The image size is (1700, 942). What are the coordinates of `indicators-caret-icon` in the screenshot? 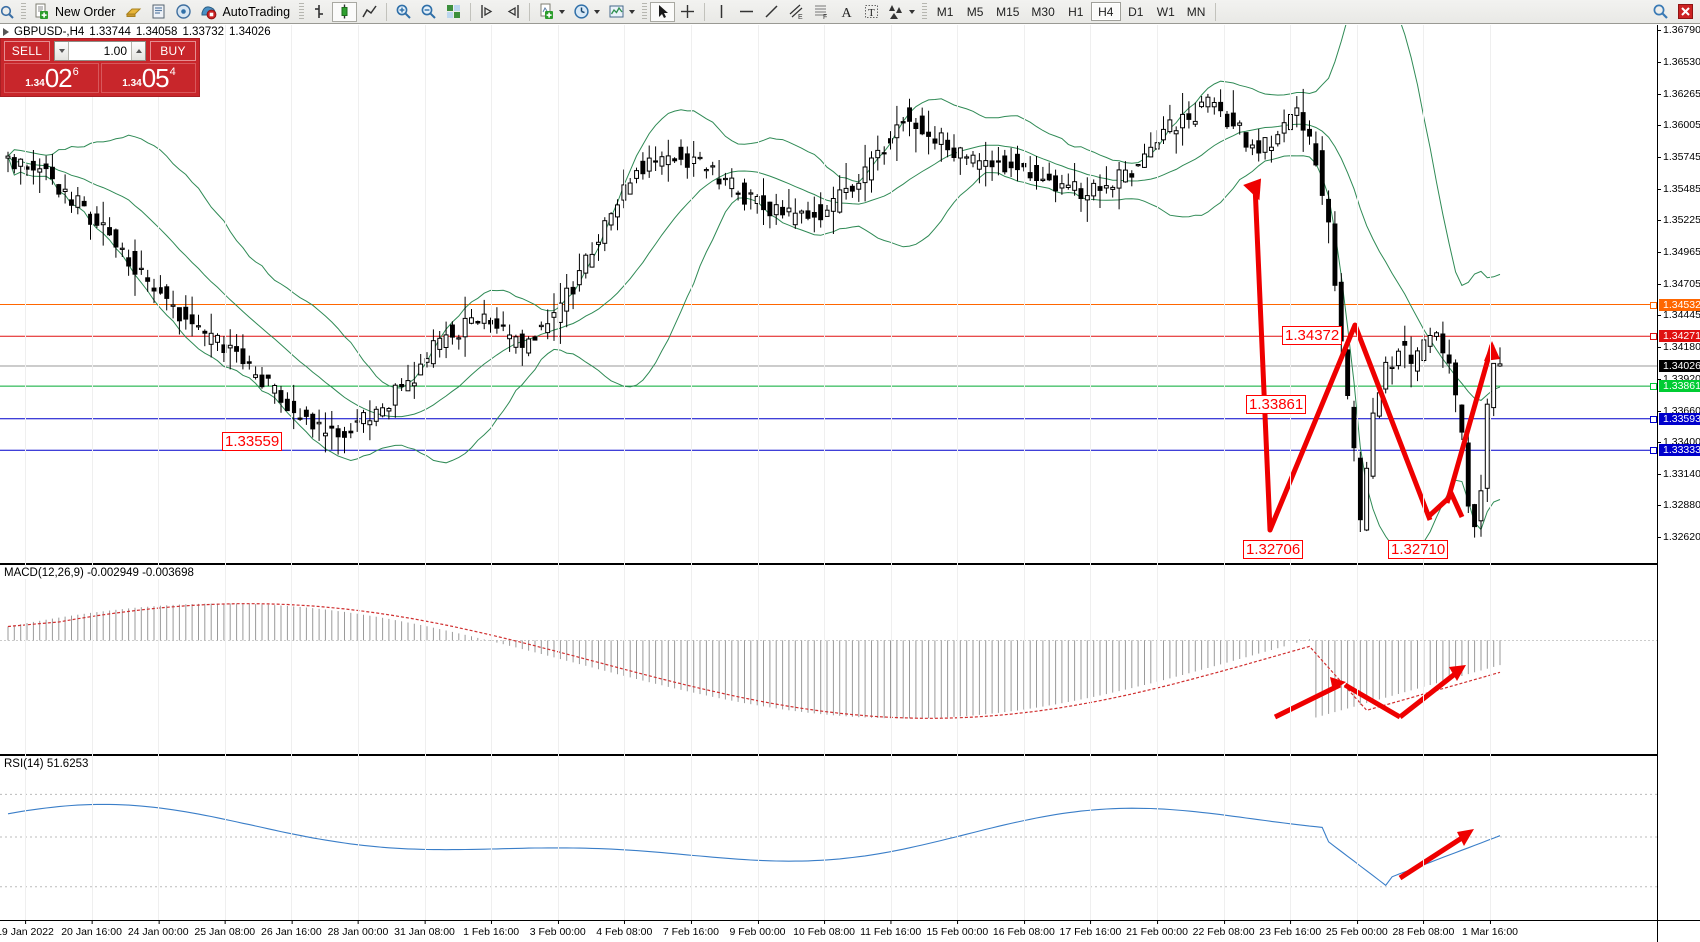 It's located at (562, 11).